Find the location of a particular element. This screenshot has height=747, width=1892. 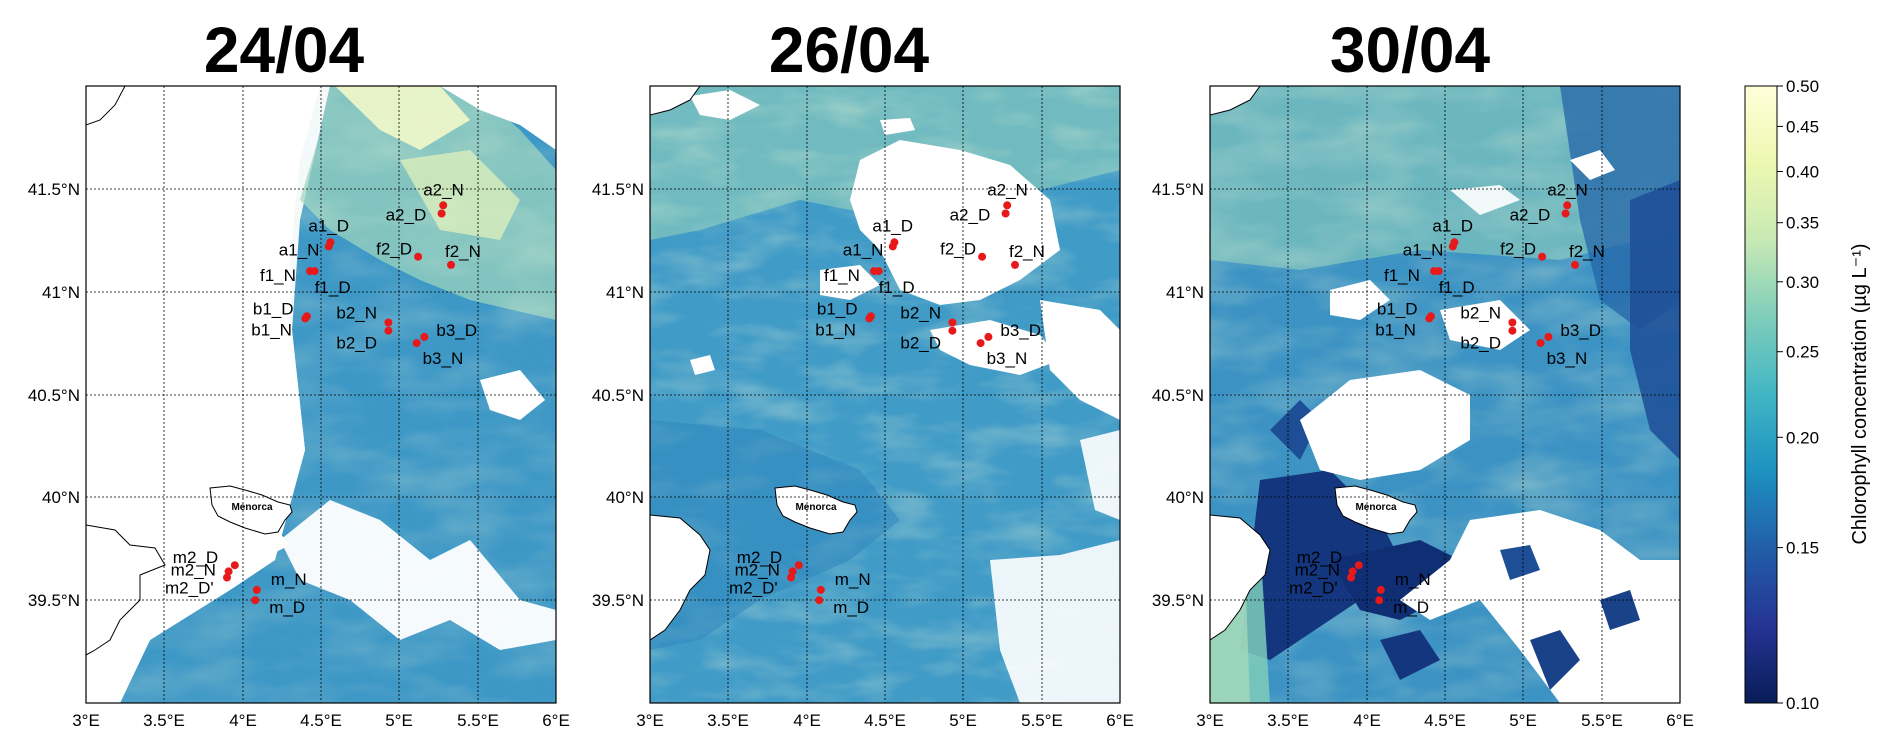

colorbar-label: Chlorophyll concentration (µg L⁻¹) is located at coordinates (1860, 393).